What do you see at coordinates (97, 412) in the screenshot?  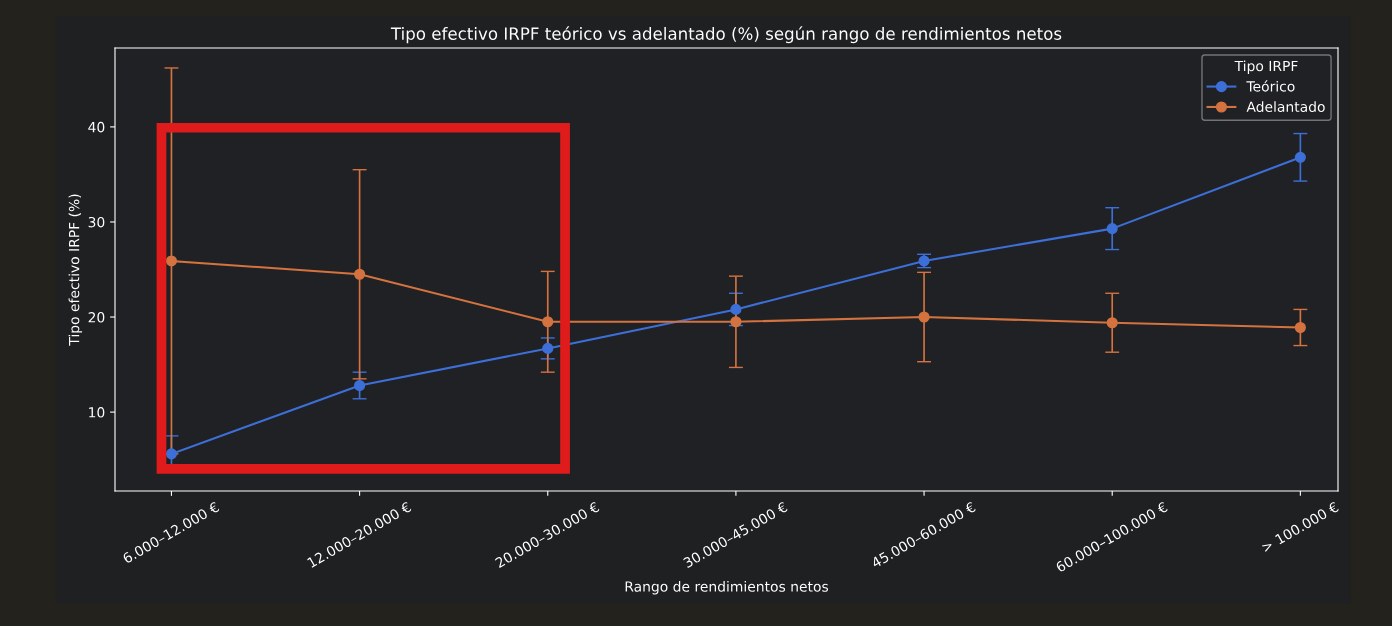 I see `y-tick-label: 10` at bounding box center [97, 412].